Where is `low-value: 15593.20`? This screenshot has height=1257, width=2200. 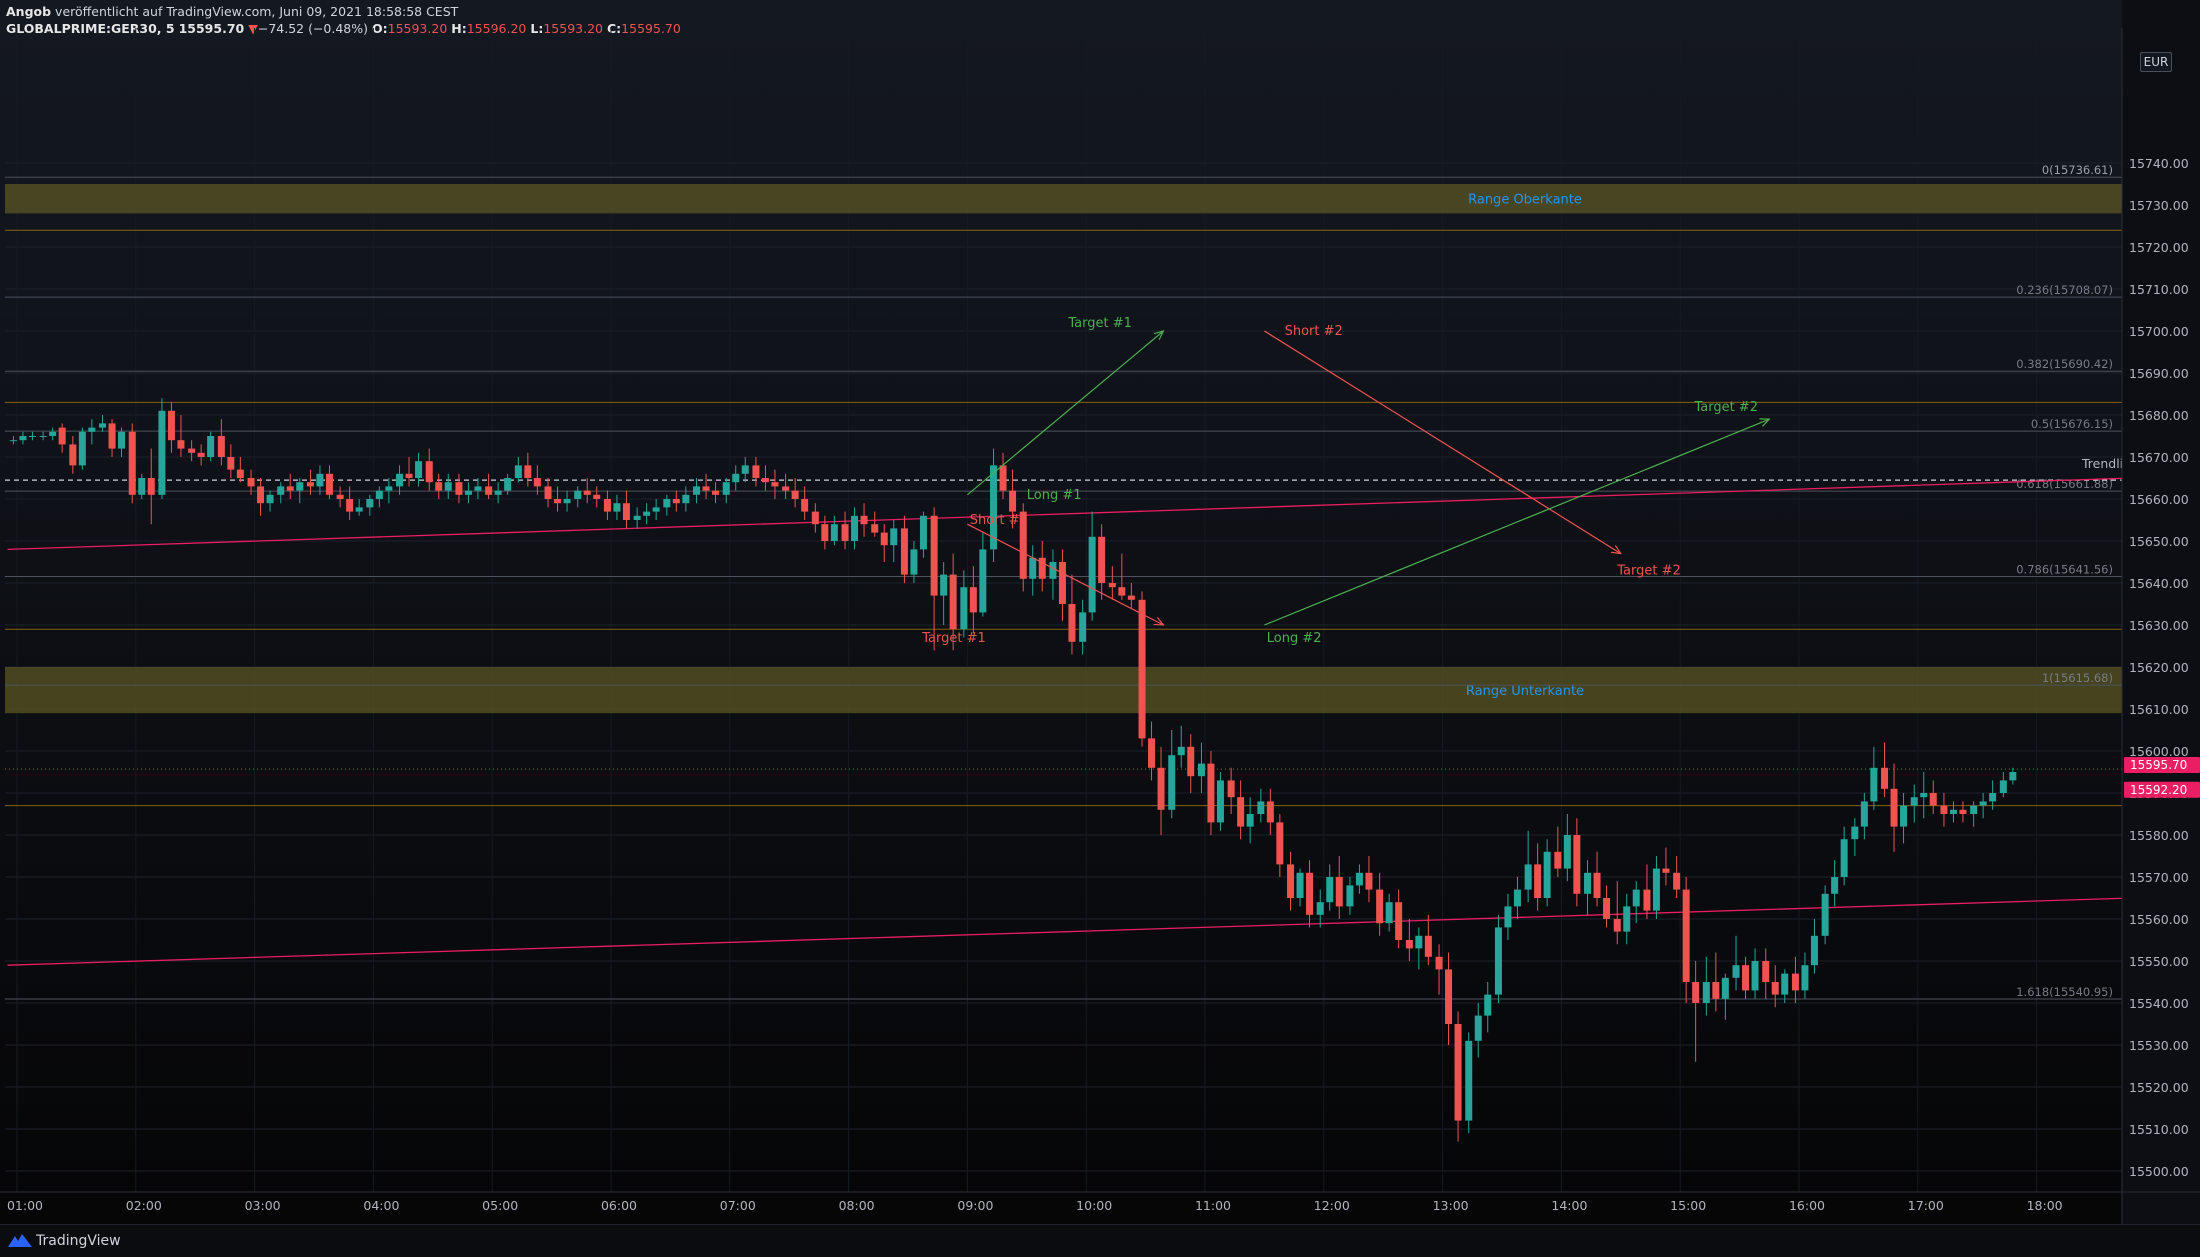
low-value: 15593.20 is located at coordinates (573, 28).